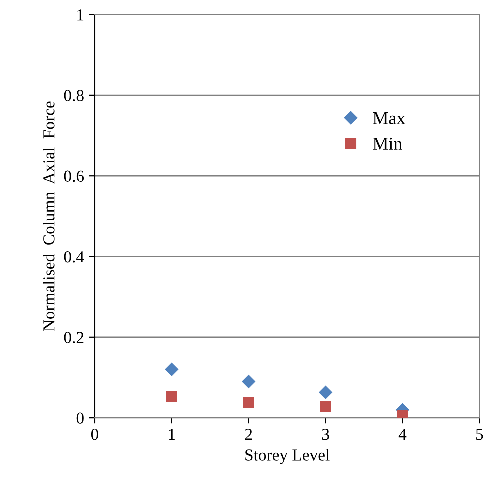 This screenshot has height=493, width=487. Describe the element at coordinates (94, 434) in the screenshot. I see `x-tick-label: 0` at that location.